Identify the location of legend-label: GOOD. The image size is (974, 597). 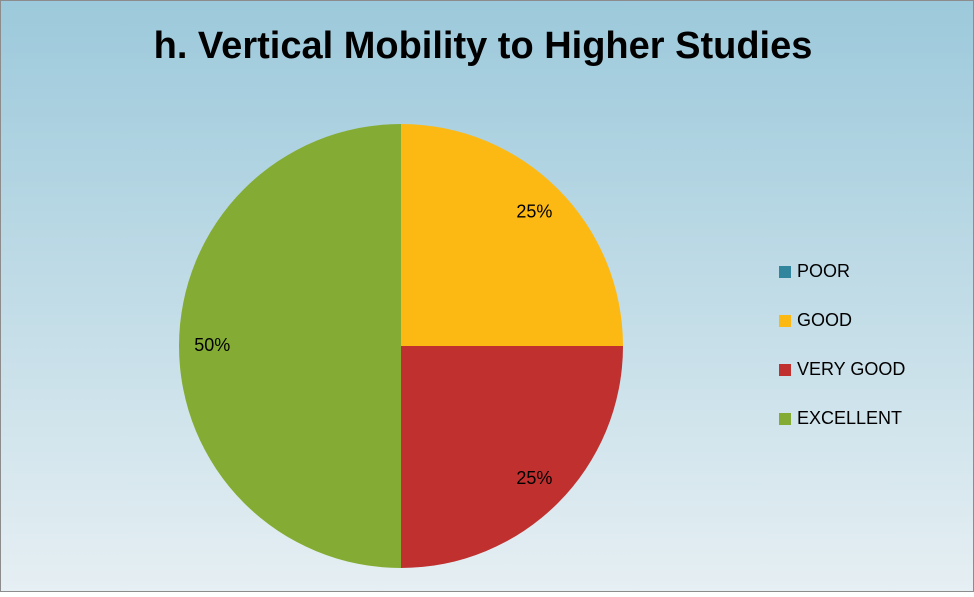
(824, 320).